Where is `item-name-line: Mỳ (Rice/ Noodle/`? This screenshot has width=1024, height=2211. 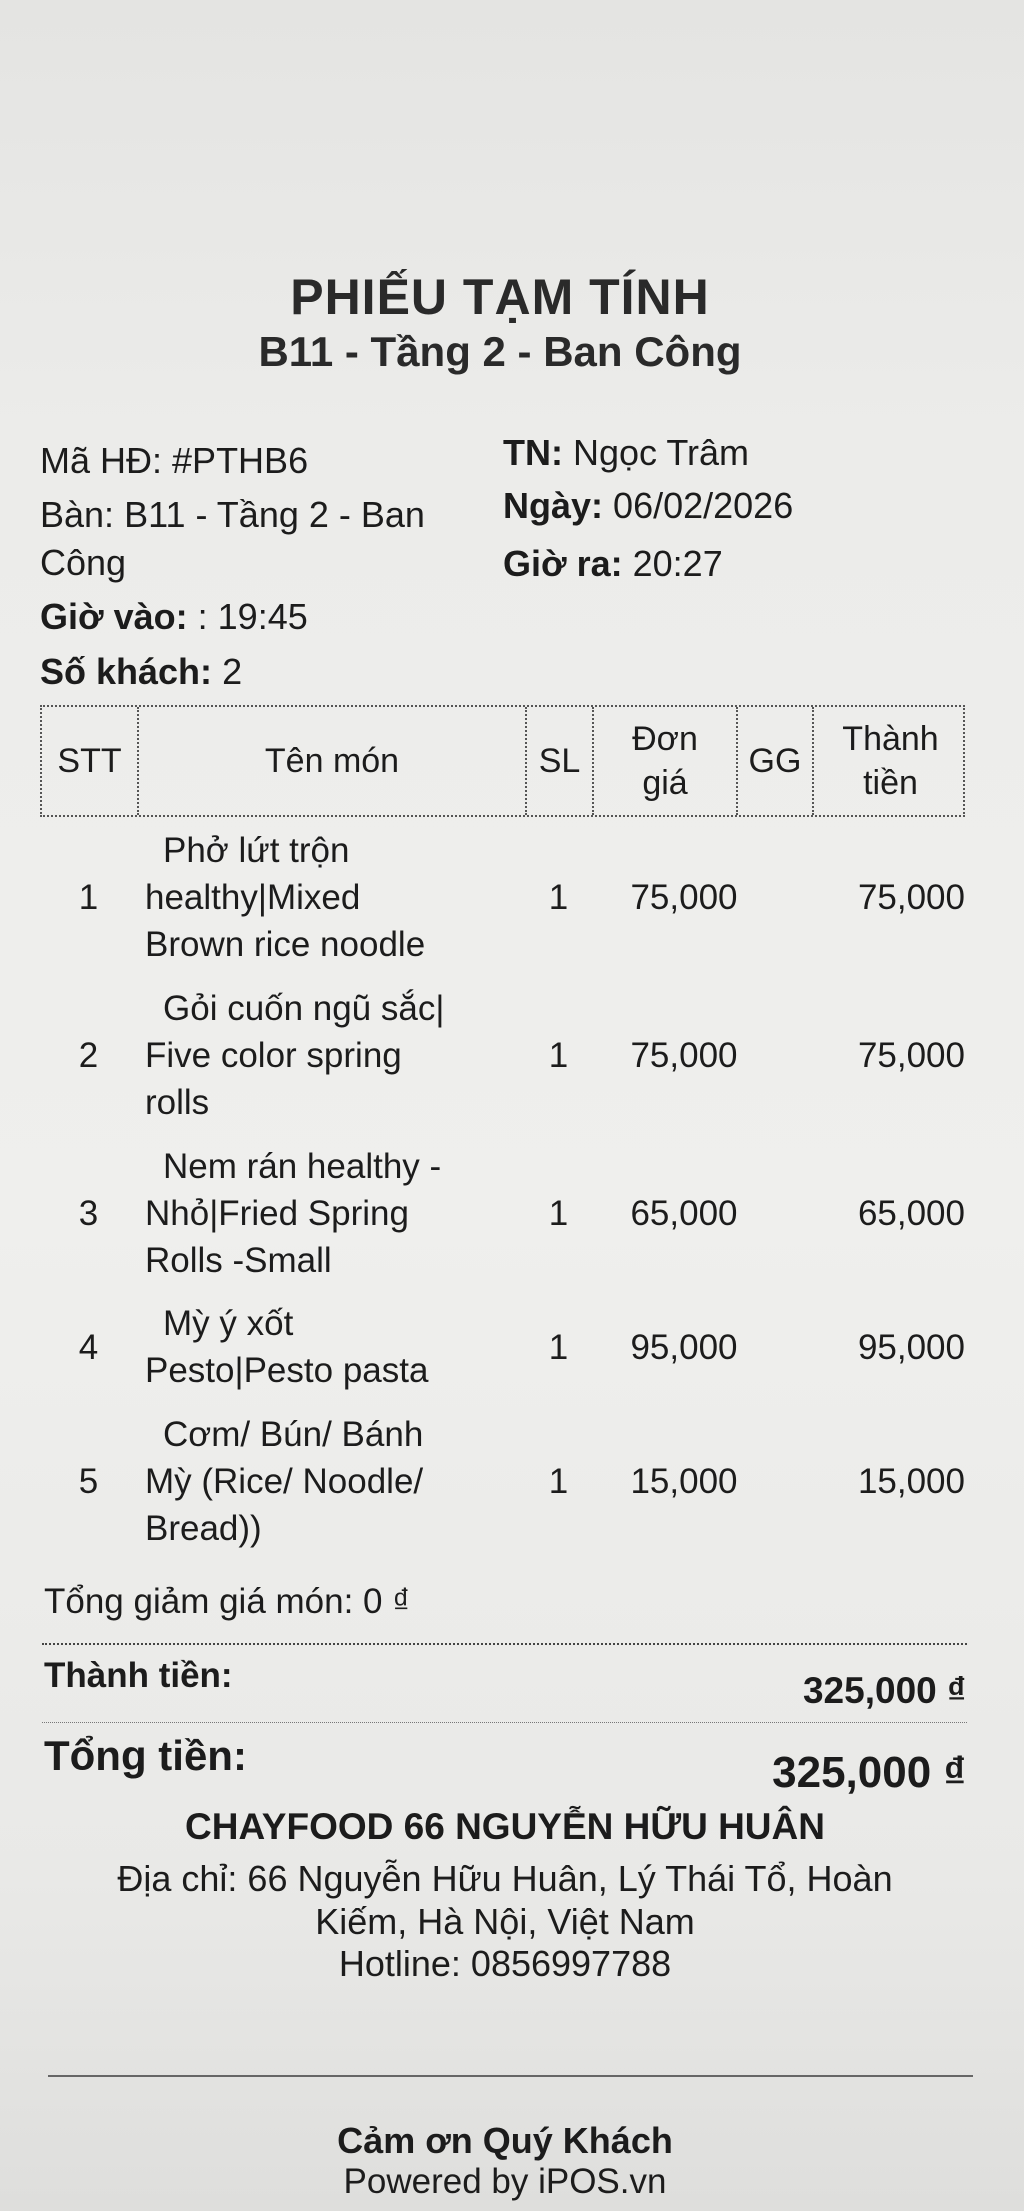
item-name-line: Mỳ (Rice/ Noodle/ is located at coordinates (284, 1481).